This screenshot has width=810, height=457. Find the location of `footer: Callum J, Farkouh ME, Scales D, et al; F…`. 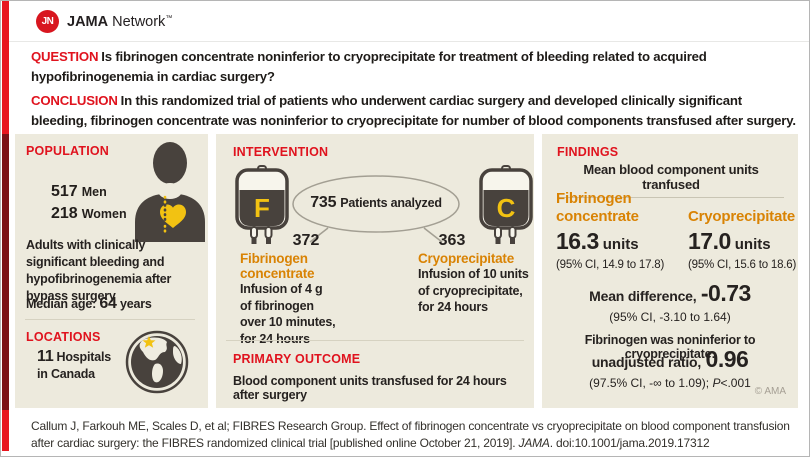

footer: Callum J, Farkouh ME, Scales D, et al; F… is located at coordinates (409, 430).